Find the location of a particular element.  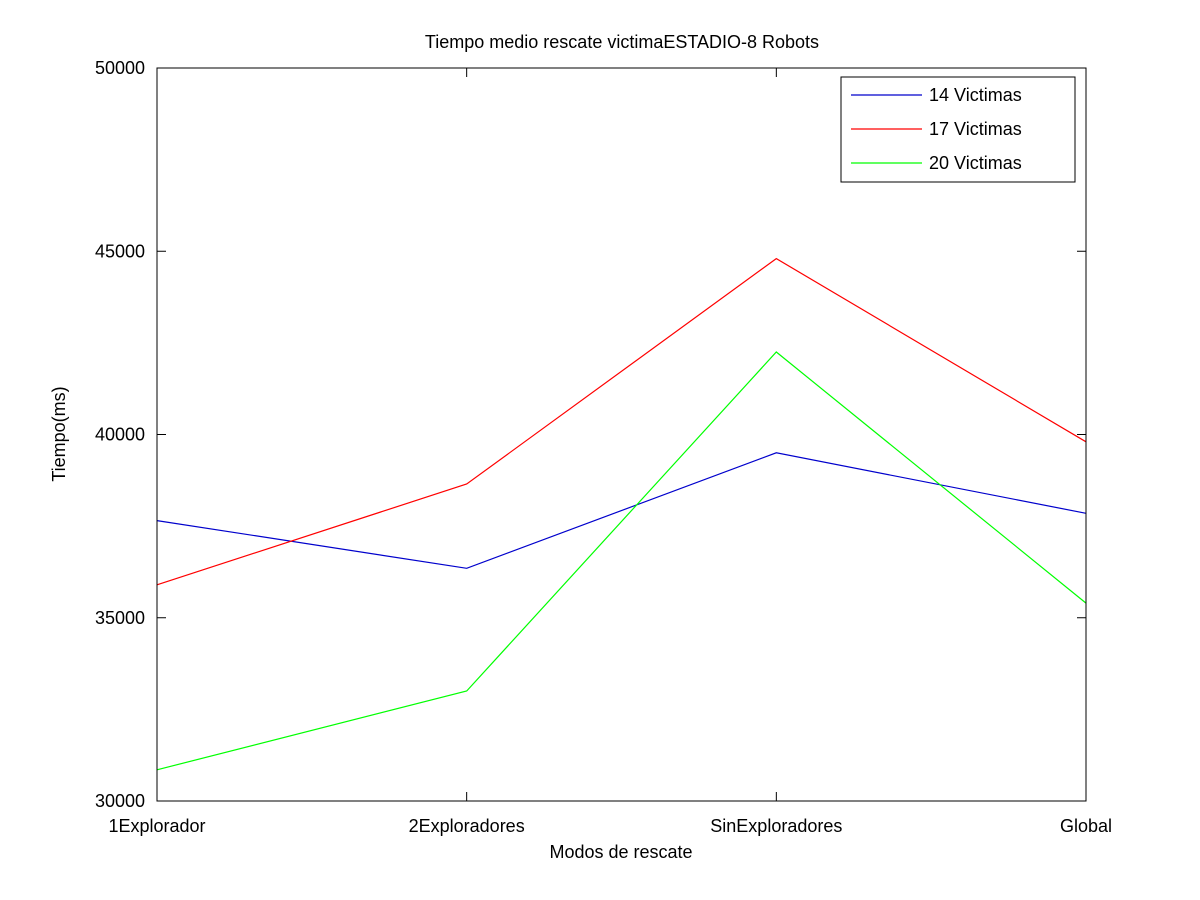

y-tick-label: 50000 is located at coordinates (120, 68).